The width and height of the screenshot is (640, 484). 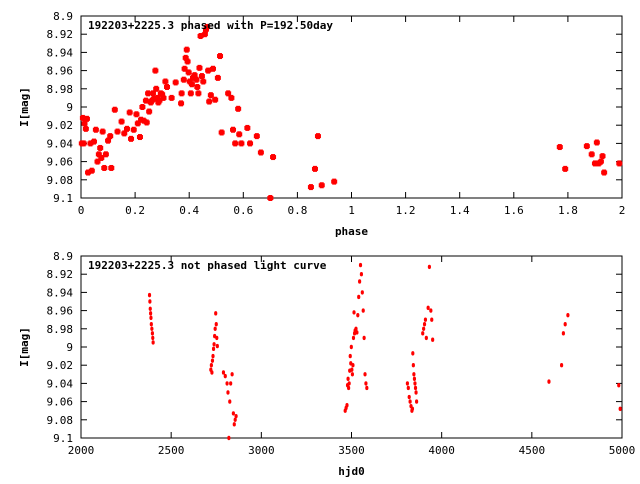 What do you see at coordinates (60, 402) in the screenshot?
I see `y-tick-label: 9.06` at bounding box center [60, 402].